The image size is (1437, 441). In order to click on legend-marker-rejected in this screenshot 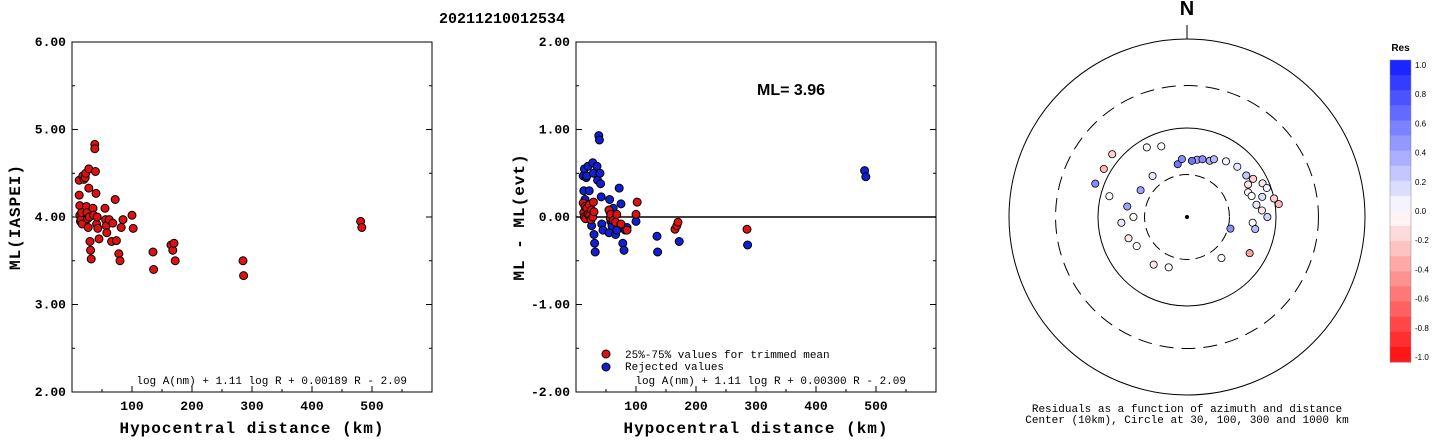, I will do `click(606, 367)`.